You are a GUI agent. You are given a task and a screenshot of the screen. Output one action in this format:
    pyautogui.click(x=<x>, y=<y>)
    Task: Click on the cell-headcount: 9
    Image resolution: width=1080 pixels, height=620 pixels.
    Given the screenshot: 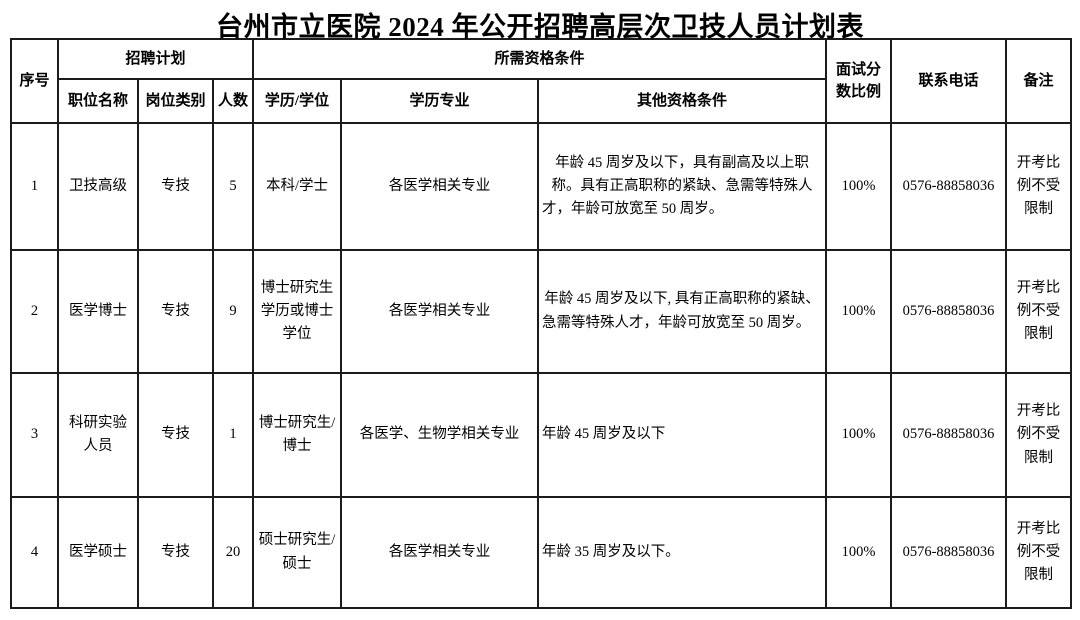 What is the action you would take?
    pyautogui.click(x=233, y=311)
    